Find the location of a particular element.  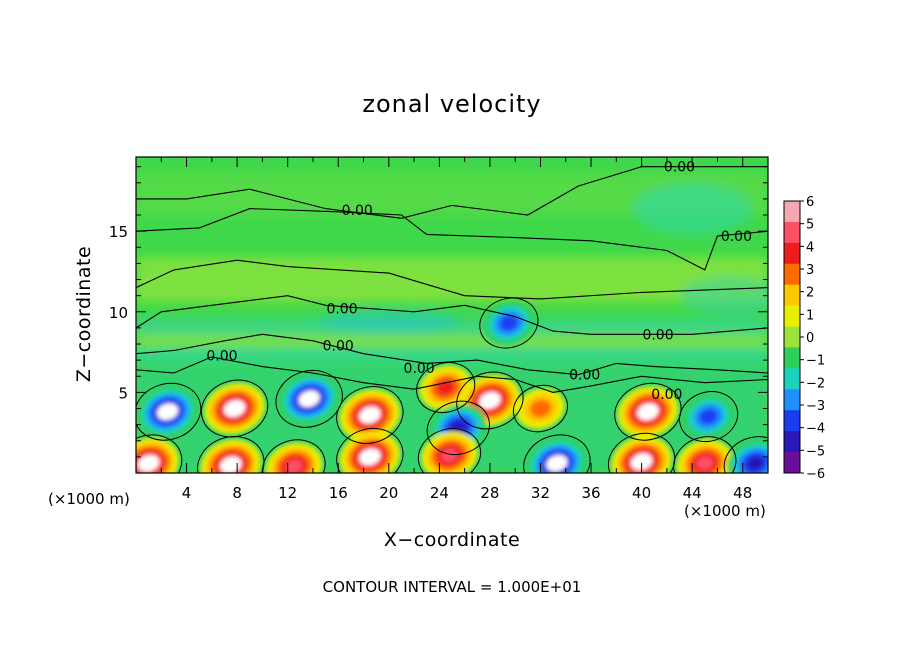

colorbar-swatches is located at coordinates (792, 337).